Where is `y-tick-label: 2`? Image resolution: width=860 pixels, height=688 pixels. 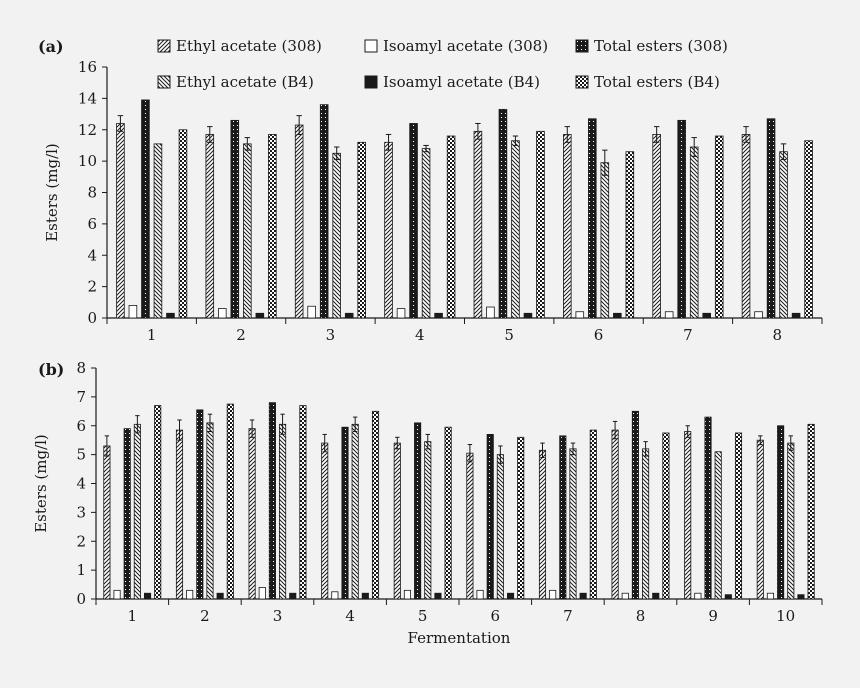 y-tick-label: 2 is located at coordinates (81, 541).